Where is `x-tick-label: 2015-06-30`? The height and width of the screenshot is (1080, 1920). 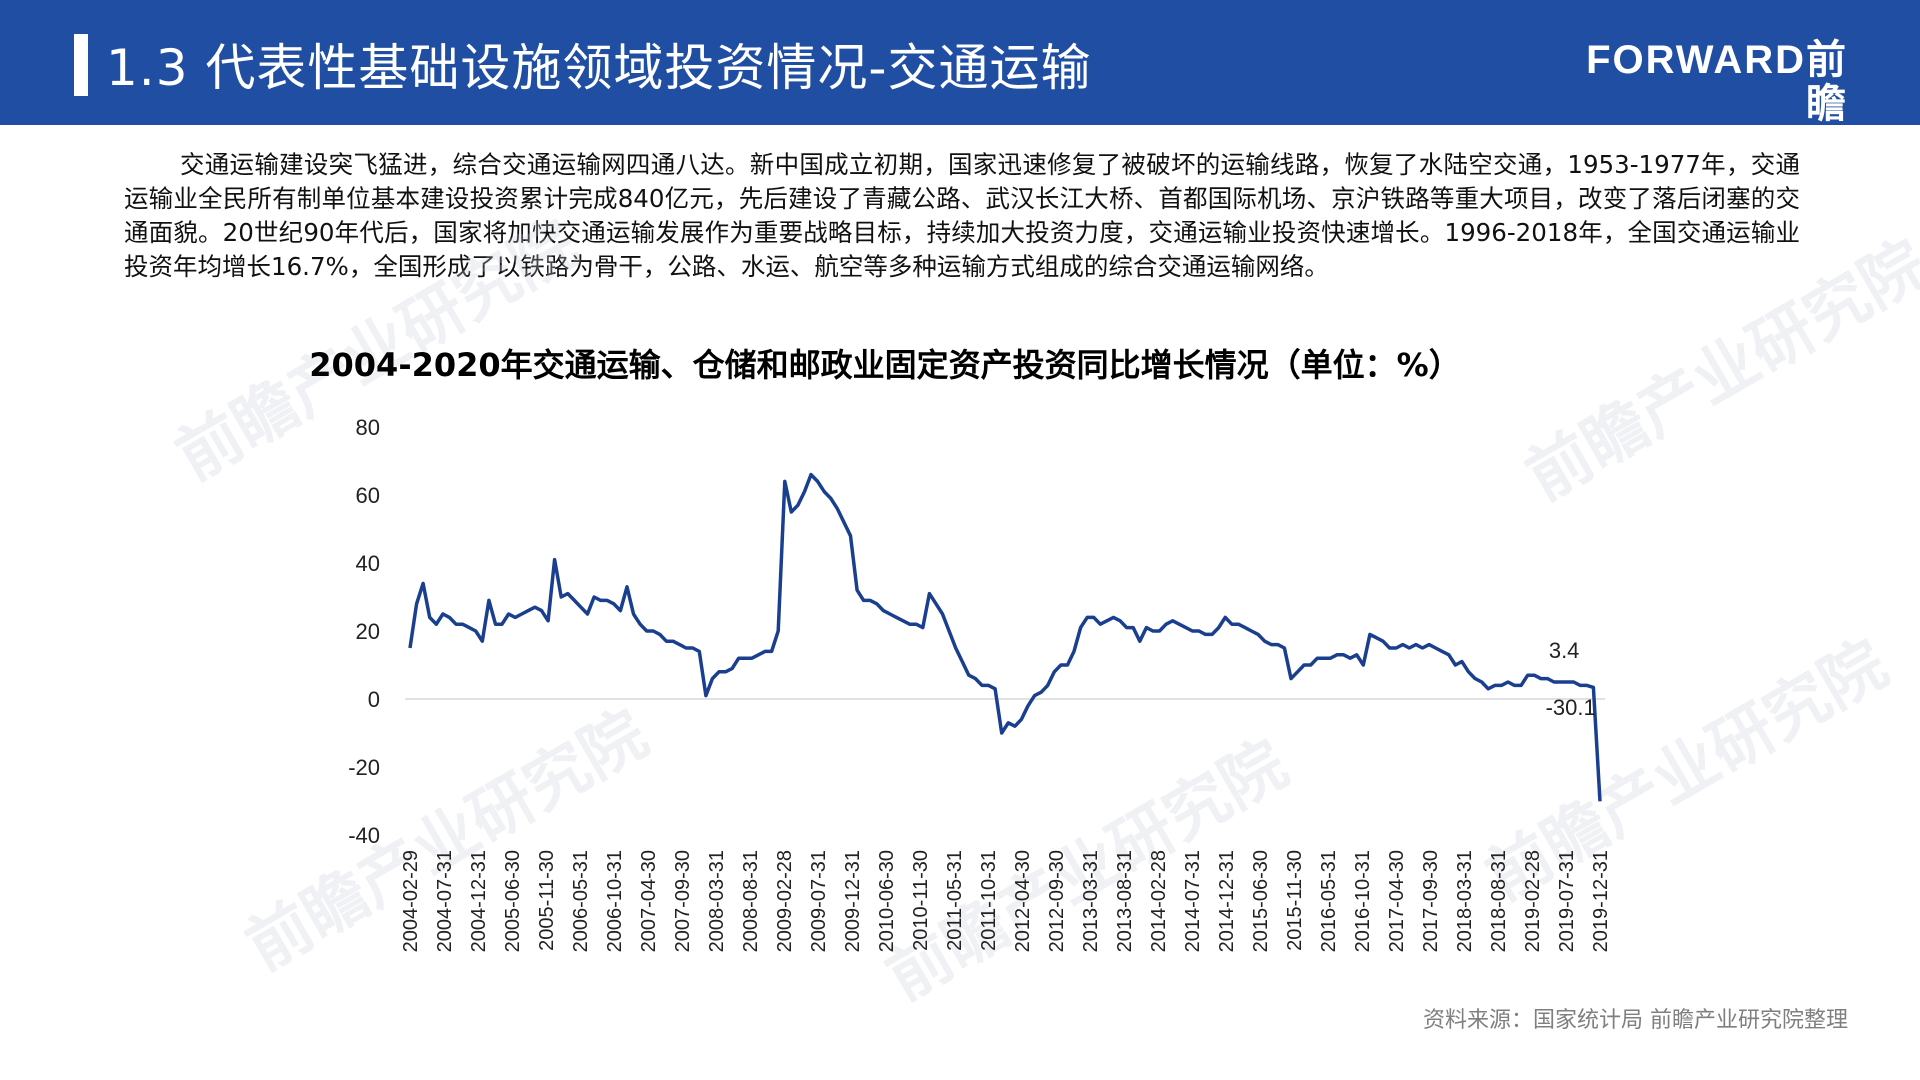 x-tick-label: 2015-06-30 is located at coordinates (1261, 901).